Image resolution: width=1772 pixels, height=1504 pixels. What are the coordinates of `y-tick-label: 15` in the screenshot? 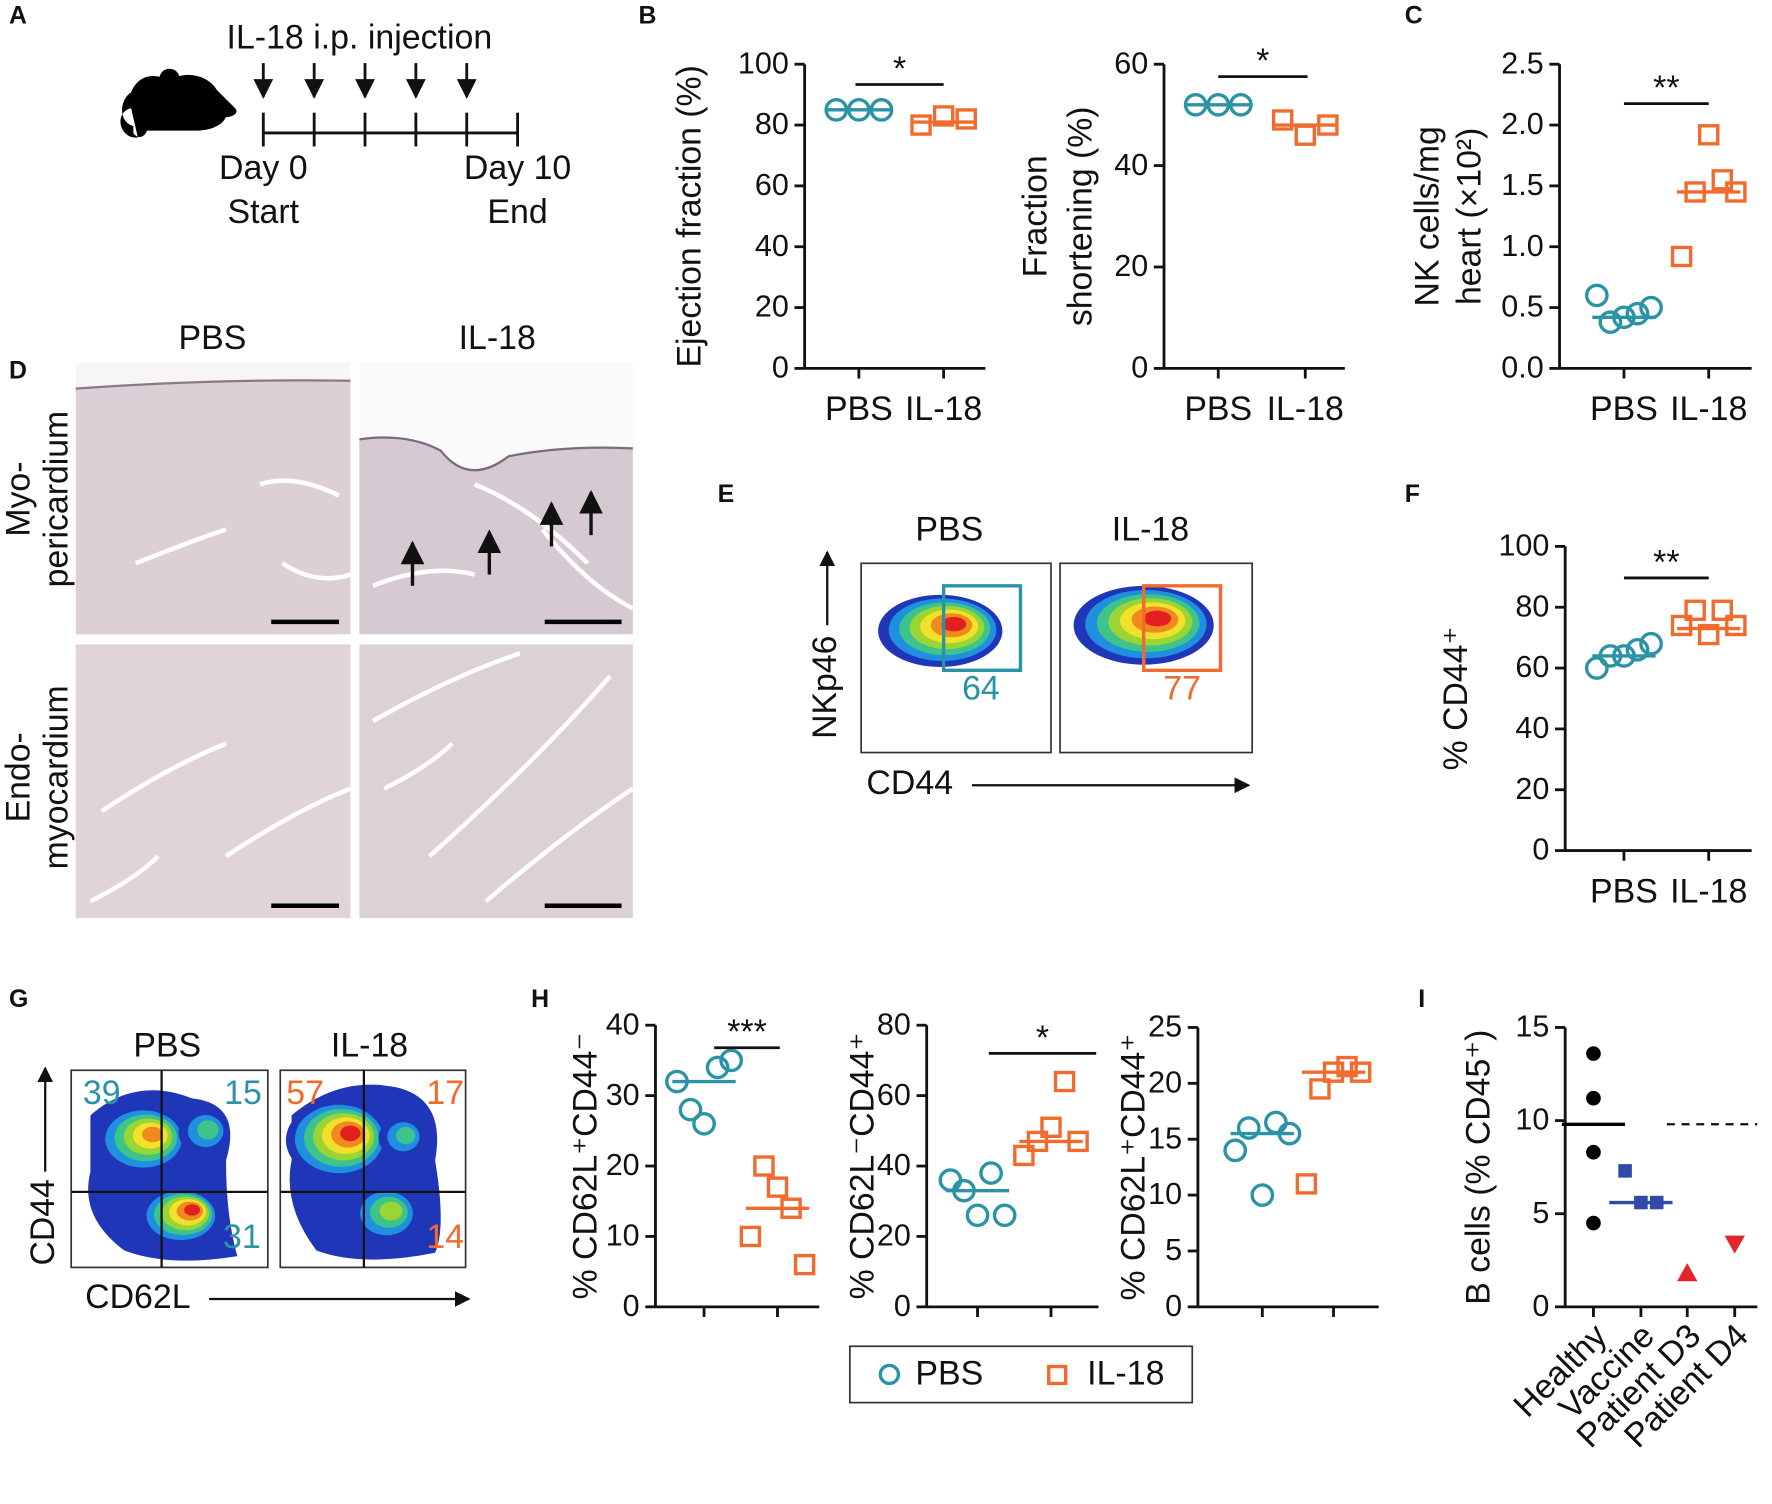 It's located at (1532, 1027).